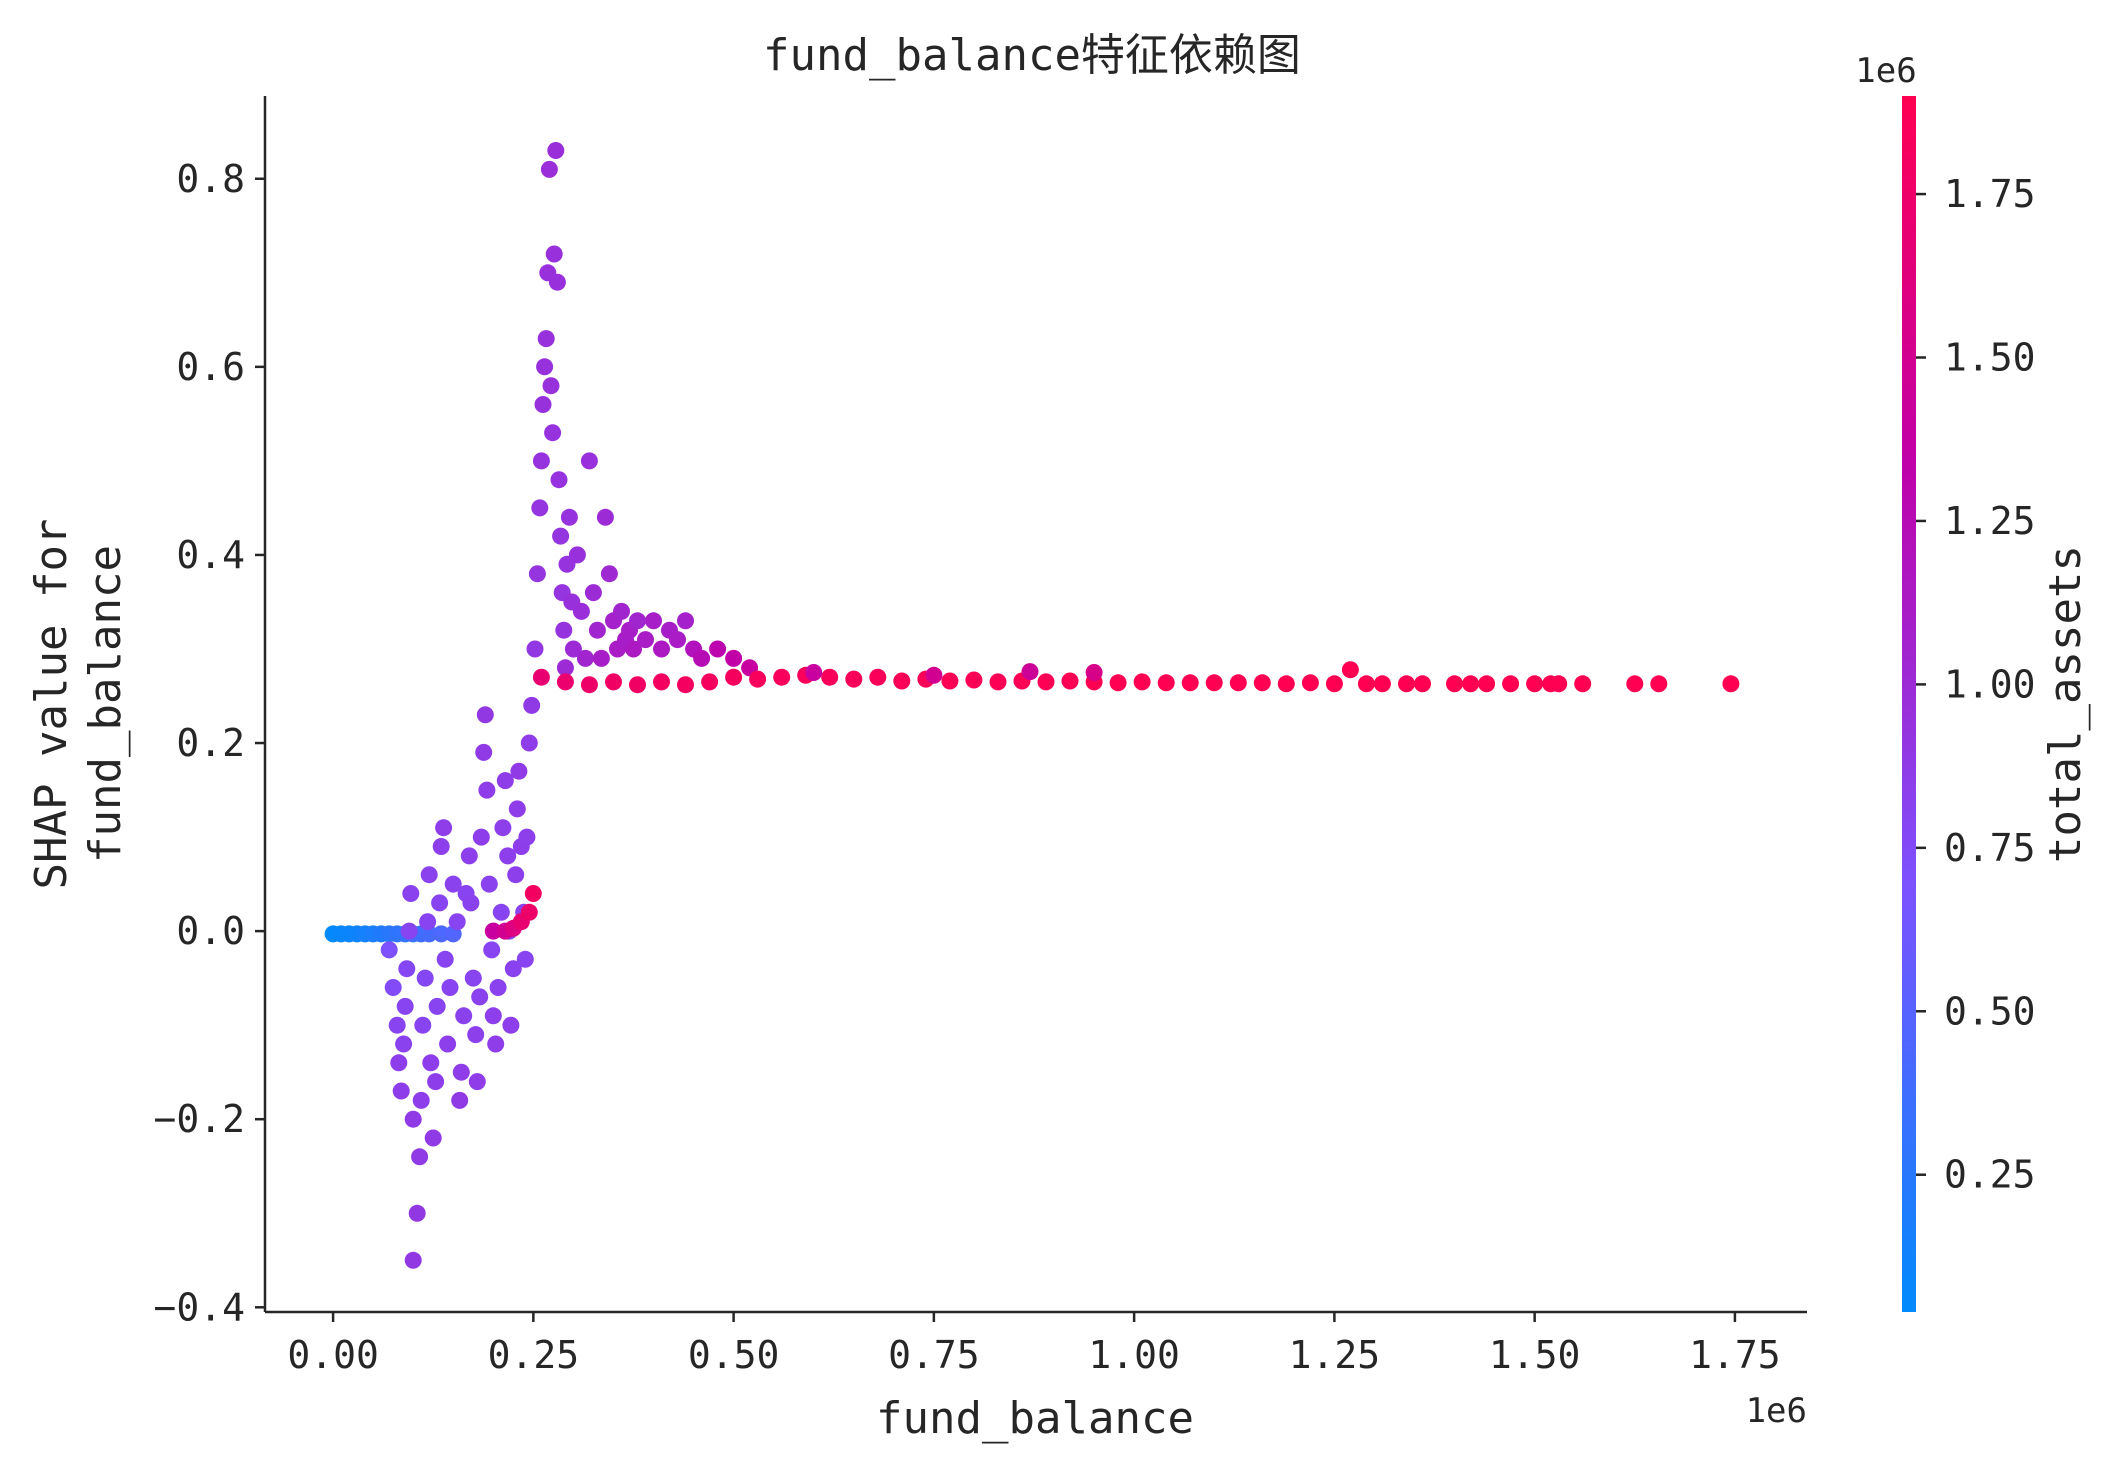  Describe the element at coordinates (199, 1307) in the screenshot. I see `y-tick-label: −0.4` at that location.